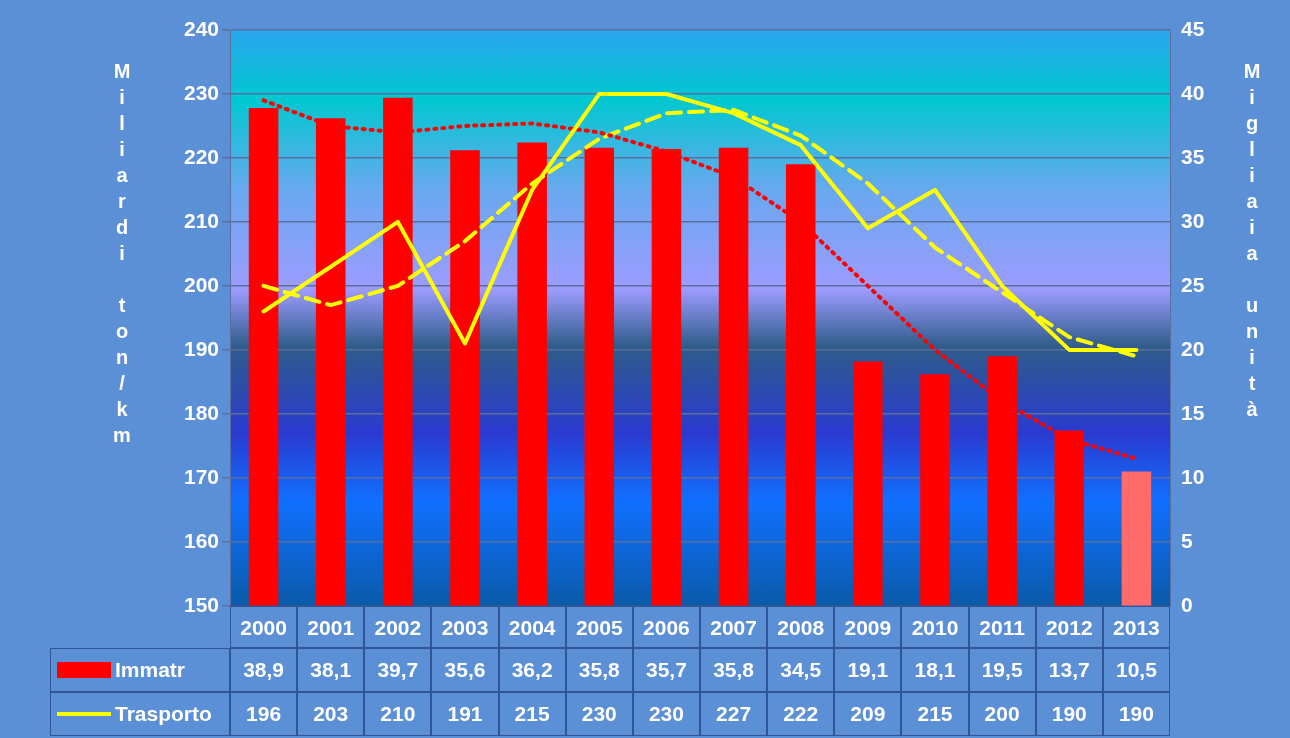 The image size is (1290, 738). I want to click on data-label: 13,7, so click(1069, 670).